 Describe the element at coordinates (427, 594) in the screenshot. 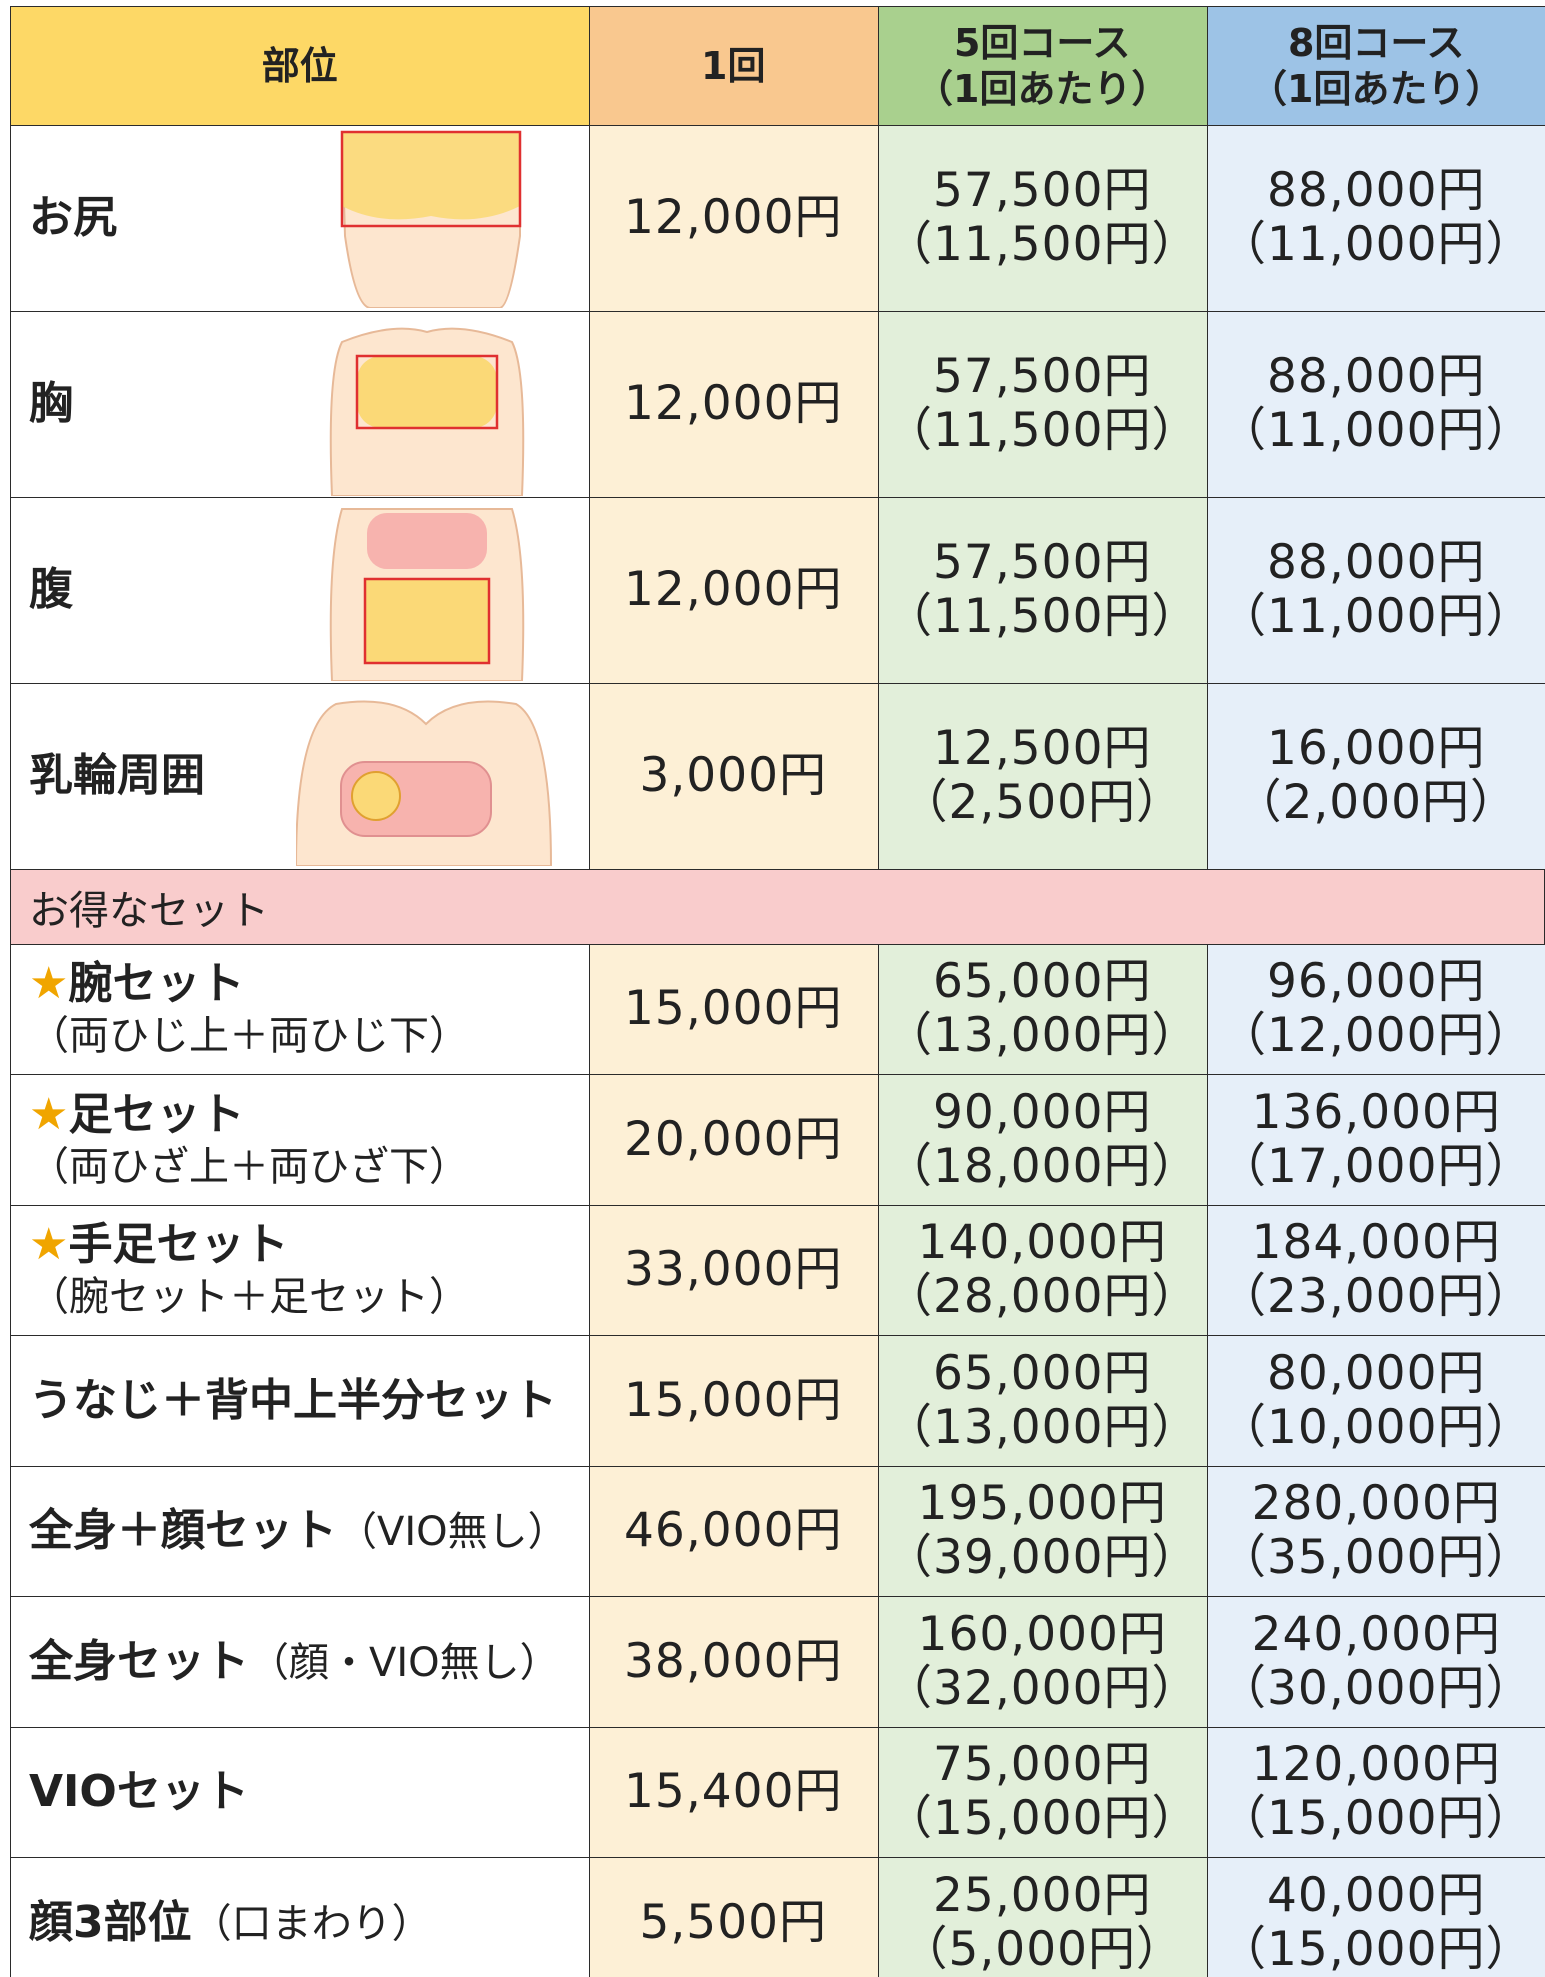

I see `illustration-belly` at that location.